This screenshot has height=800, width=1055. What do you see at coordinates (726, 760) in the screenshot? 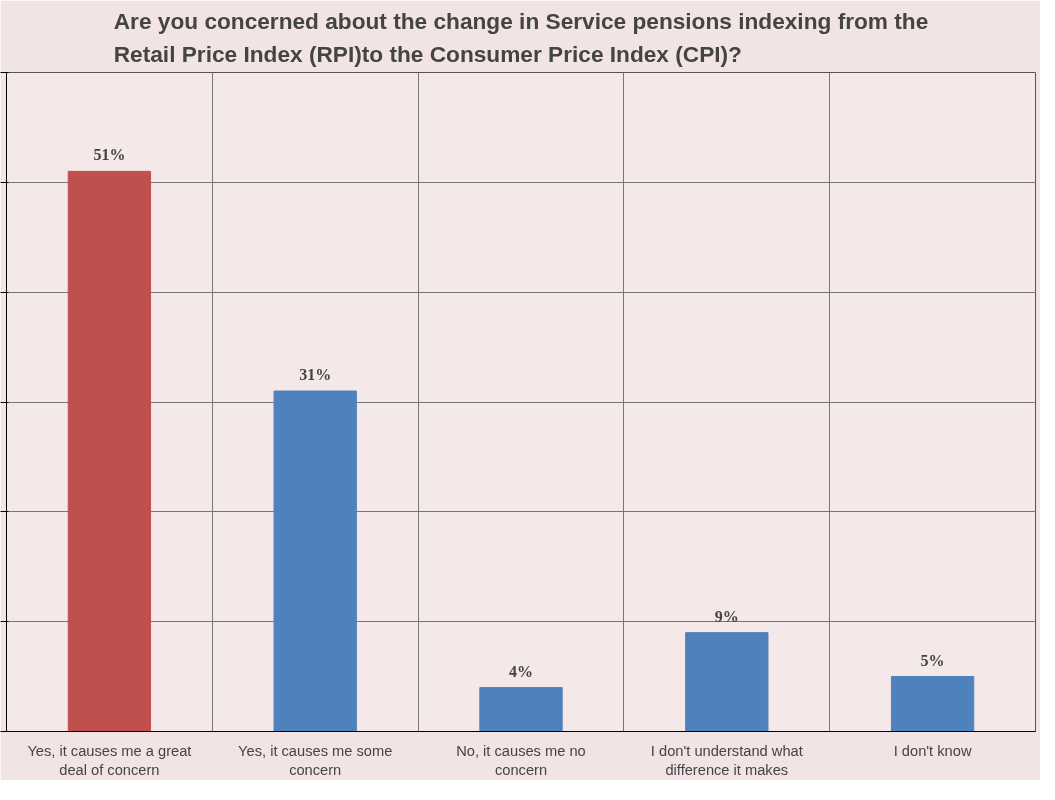
I see `x-tick-label: I don't understand what difference it makes` at bounding box center [726, 760].